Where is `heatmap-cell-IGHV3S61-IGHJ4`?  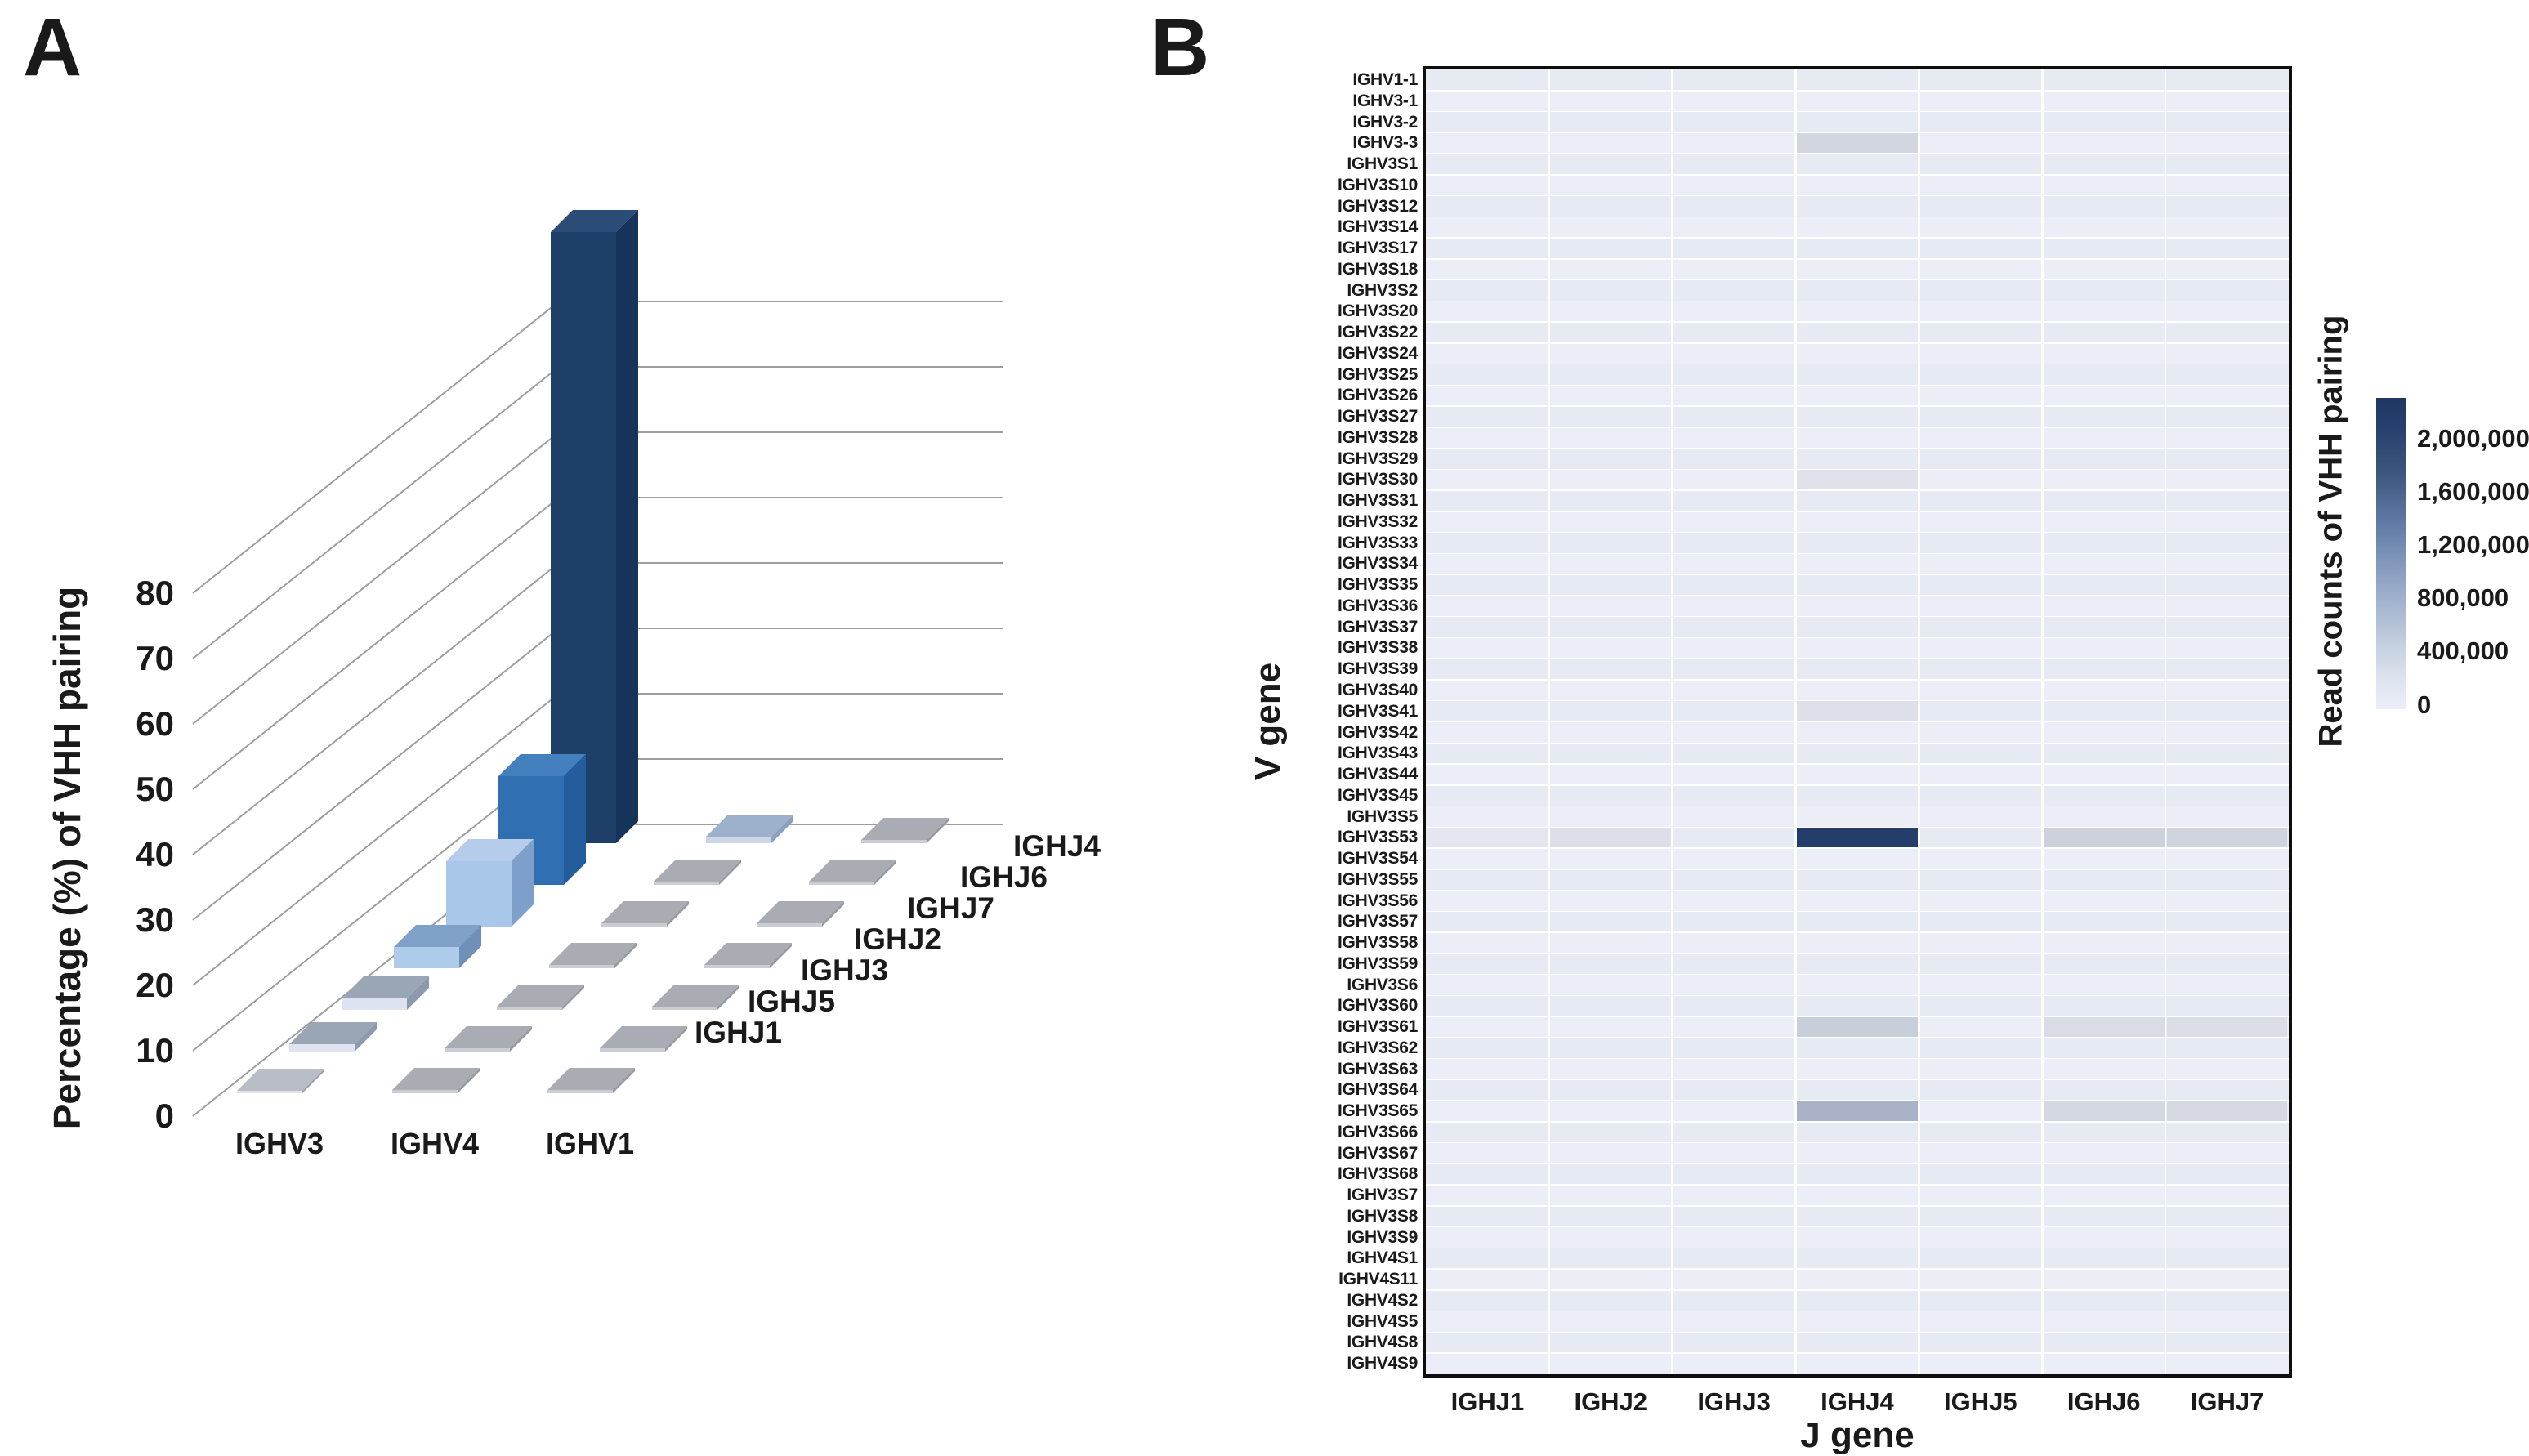 heatmap-cell-IGHV3S61-IGHJ4 is located at coordinates (1858, 1027).